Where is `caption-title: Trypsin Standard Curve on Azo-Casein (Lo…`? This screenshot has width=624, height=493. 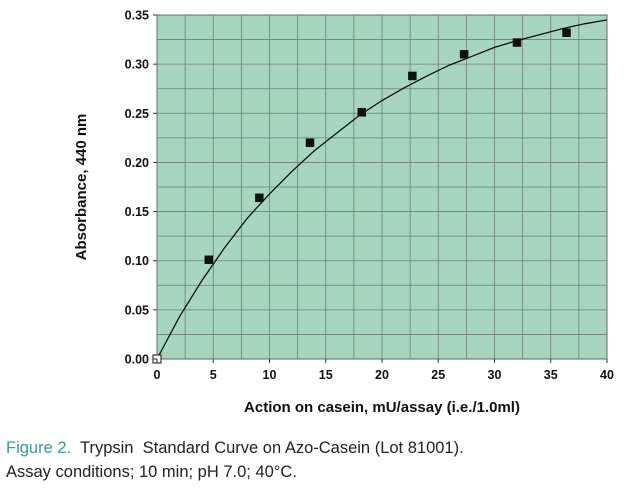
caption-title: Trypsin Standard Curve on Azo-Casein (Lo… is located at coordinates (272, 448).